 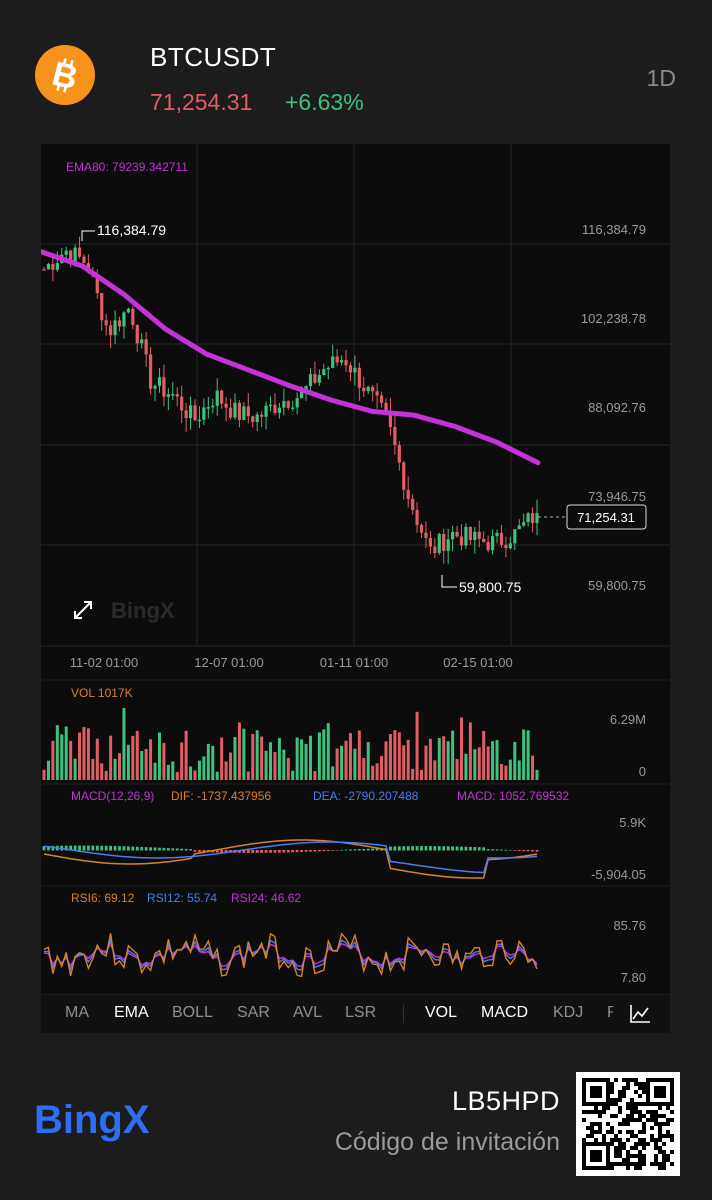 I want to click on y-tick: 102,238.78, so click(x=613, y=318).